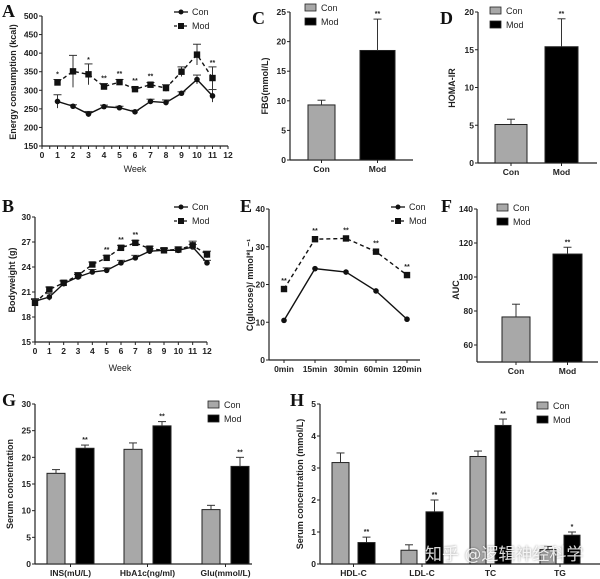 The width and height of the screenshot is (600, 579). I want to click on x-axis-title: Week, so click(120, 368).